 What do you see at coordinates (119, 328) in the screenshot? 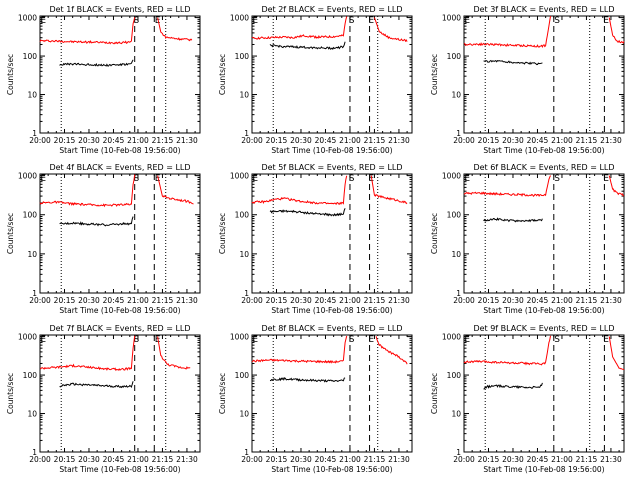
I see `panel-title: Det 7f BLACK = Events, RED = LLD` at bounding box center [119, 328].